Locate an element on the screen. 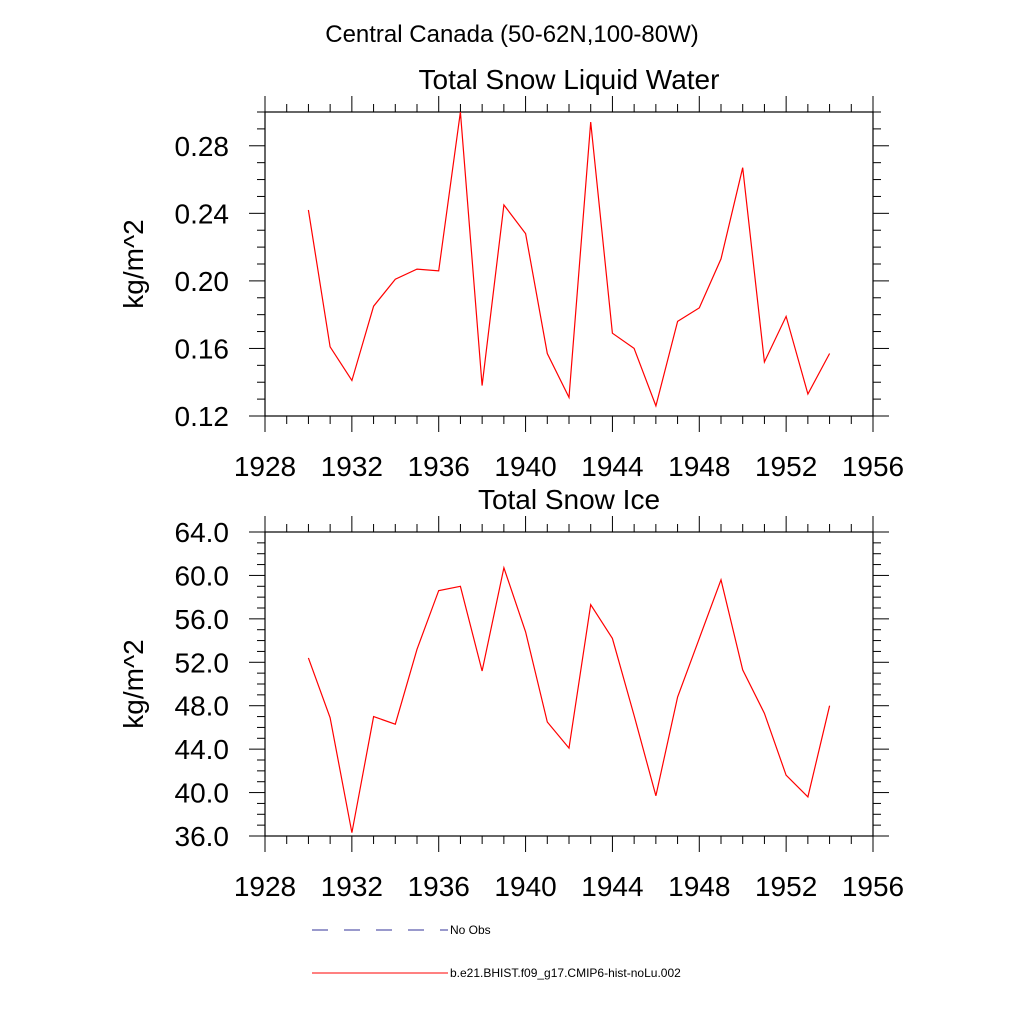 This screenshot has width=1024, height=1024. y-tick-label: 36.0 is located at coordinates (202, 836).